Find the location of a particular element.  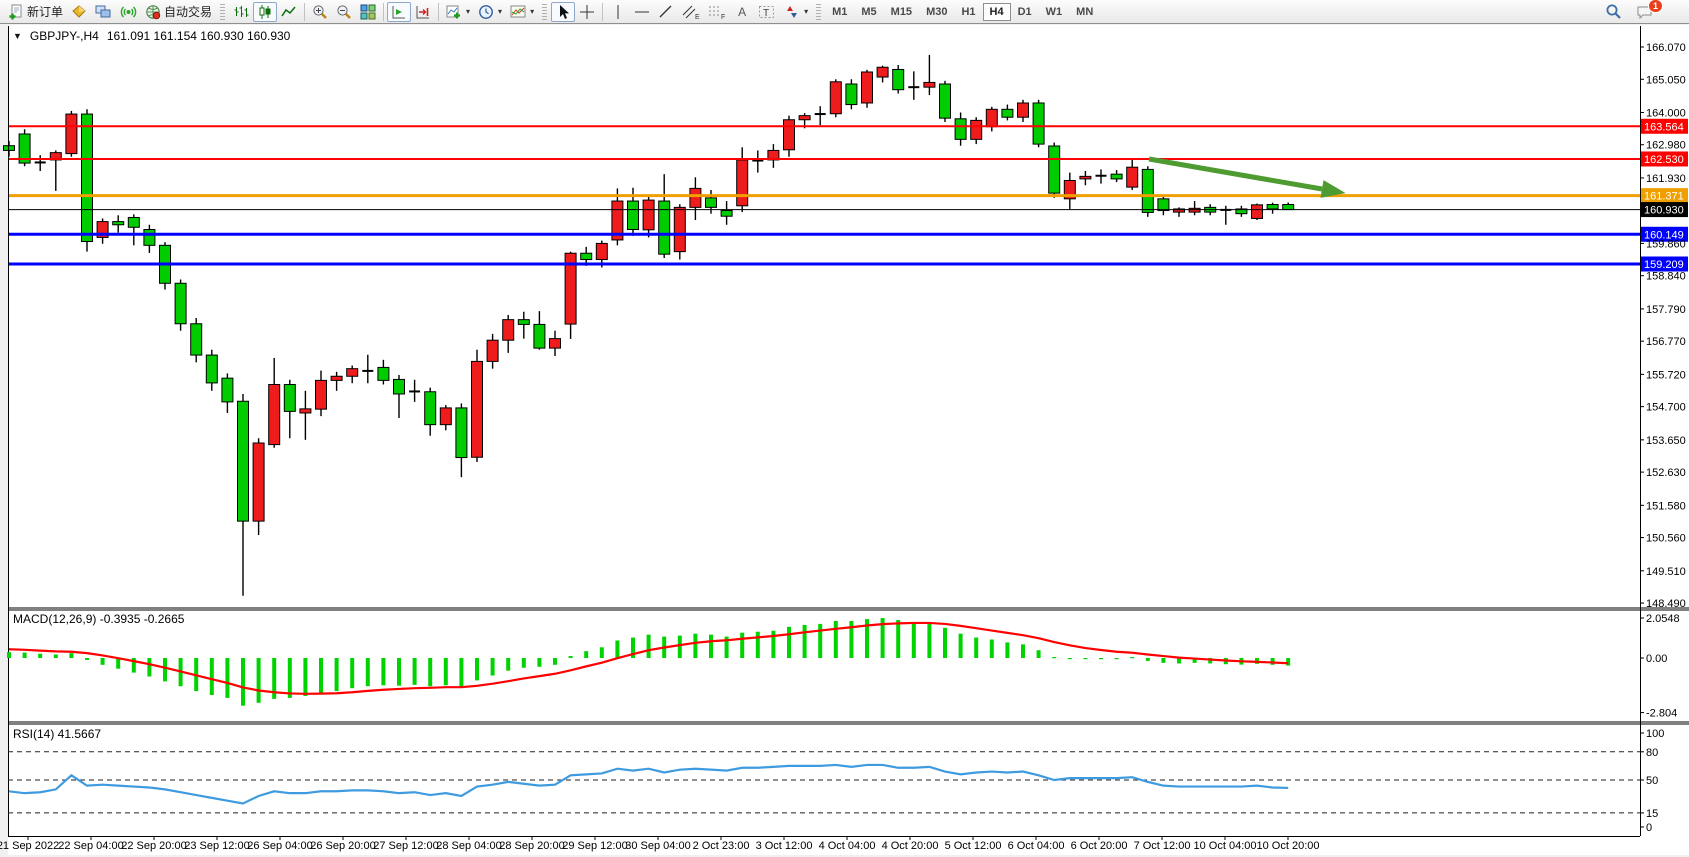

chart-line-button is located at coordinates (289, 12).